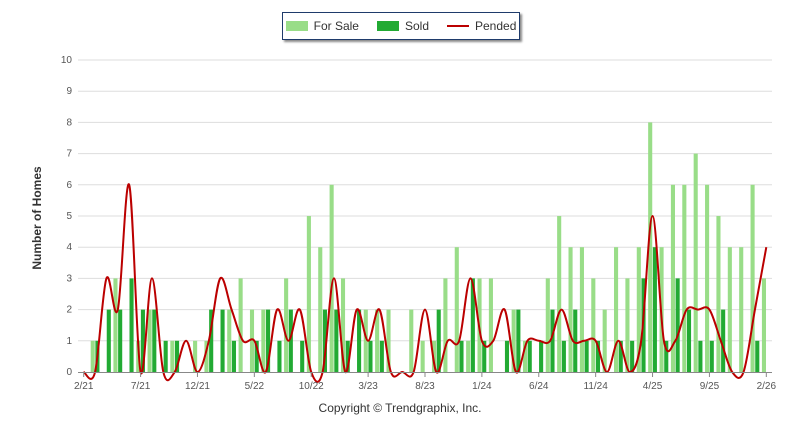 The width and height of the screenshot is (800, 434). I want to click on x-tick-label: 12/21, so click(197, 386).